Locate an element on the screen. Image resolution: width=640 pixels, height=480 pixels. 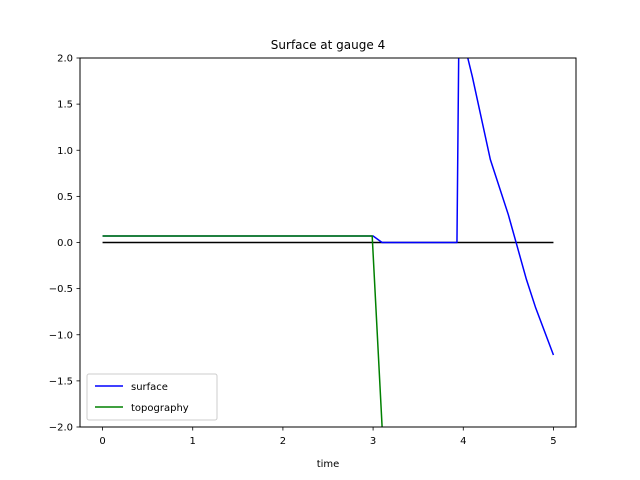
y-tick-label: 1.5 is located at coordinates (65, 105).